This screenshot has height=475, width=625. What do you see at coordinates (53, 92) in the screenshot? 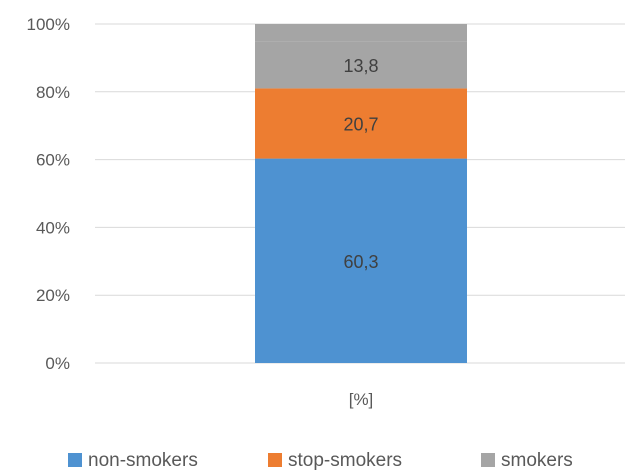
I see `y-tick-label: 80%` at bounding box center [53, 92].